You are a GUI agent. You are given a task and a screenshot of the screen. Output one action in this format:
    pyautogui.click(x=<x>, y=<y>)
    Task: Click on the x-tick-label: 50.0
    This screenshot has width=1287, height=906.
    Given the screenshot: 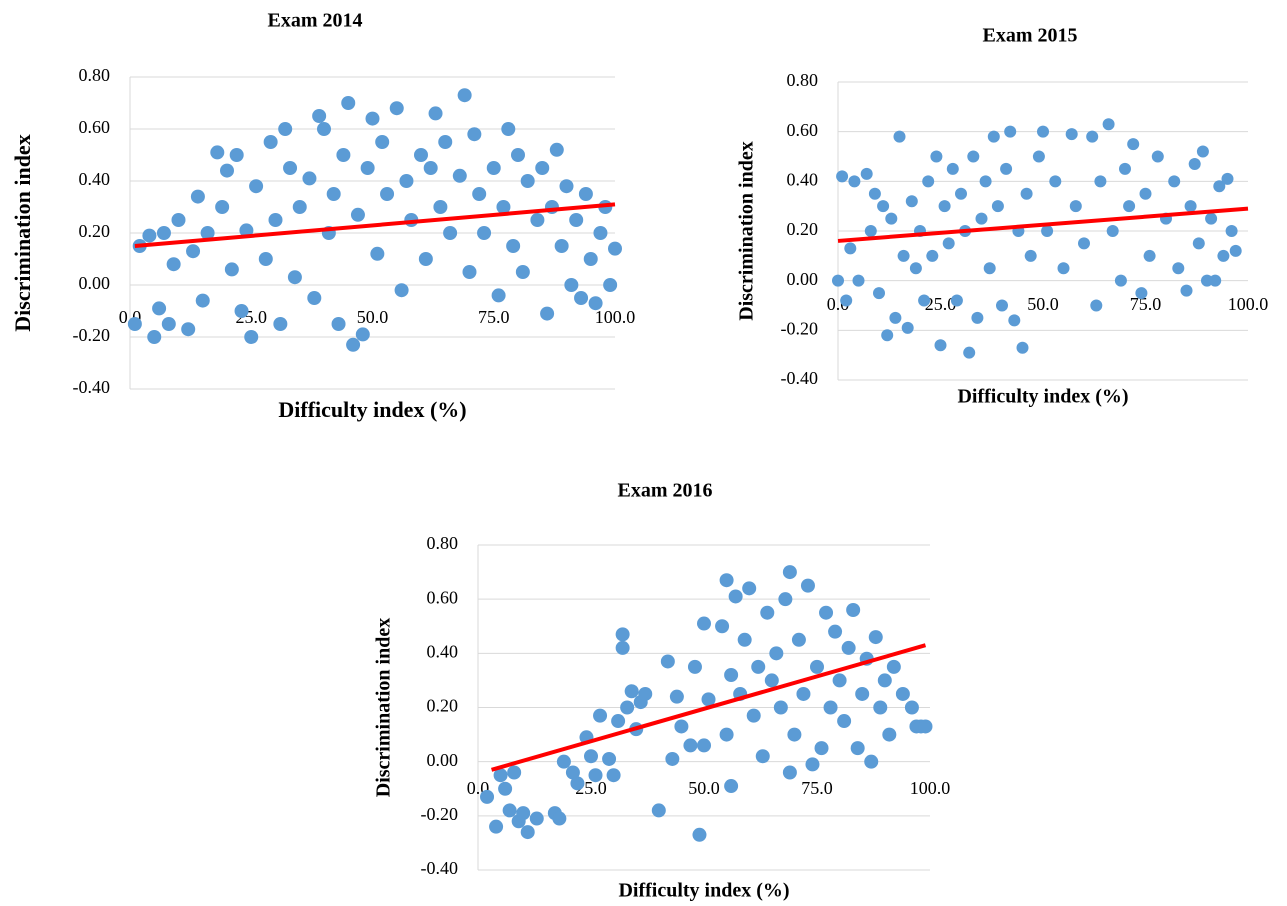 What is the action you would take?
    pyautogui.click(x=704, y=788)
    